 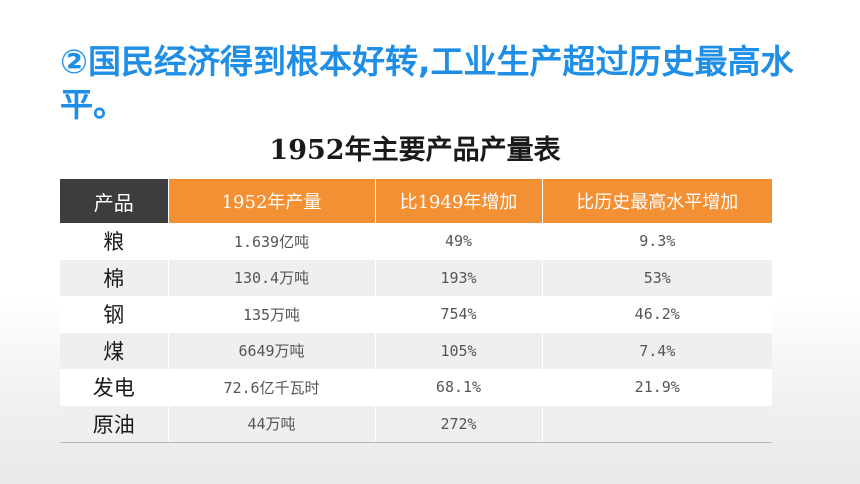 I want to click on column-header-product: 产品, so click(x=114, y=201).